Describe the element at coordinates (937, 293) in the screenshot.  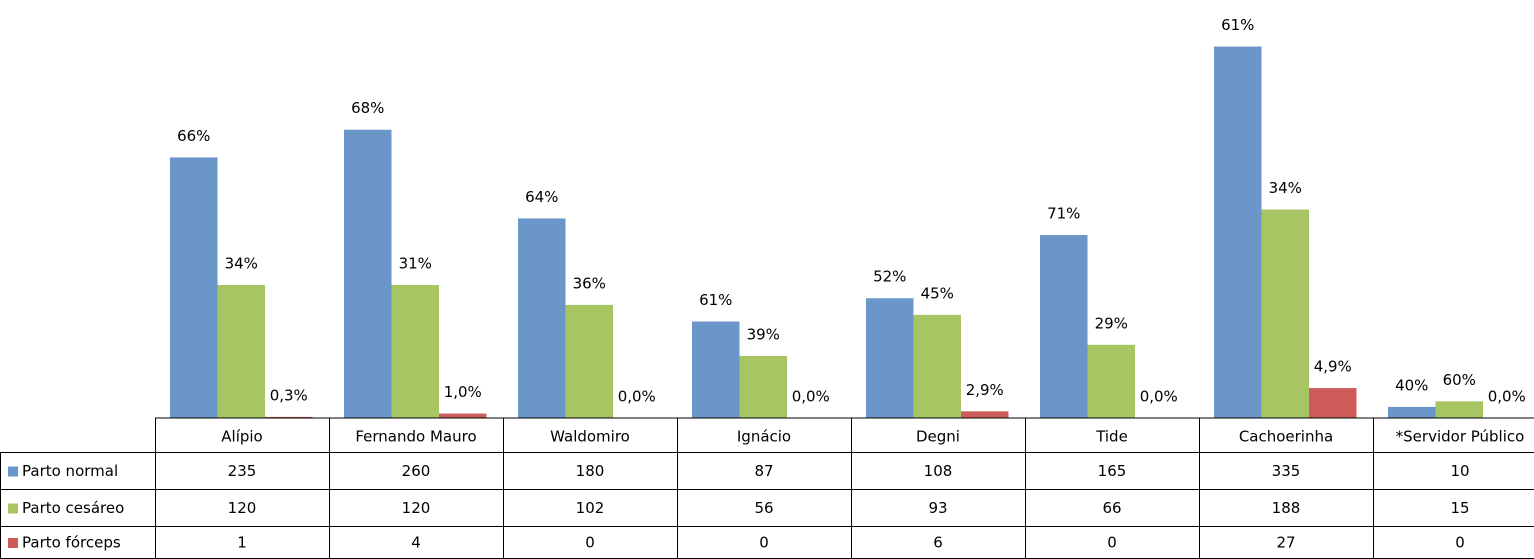
I see `data-label: 45%` at that location.